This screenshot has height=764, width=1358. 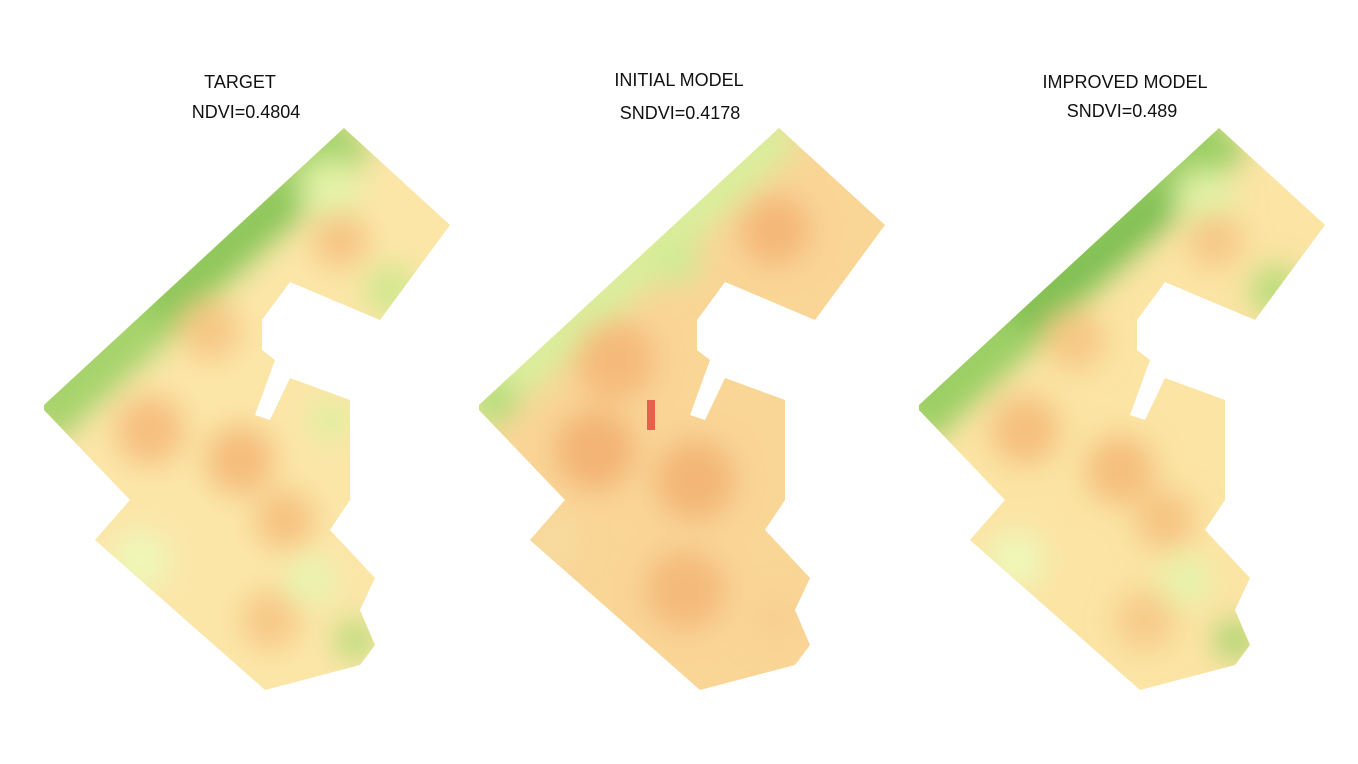 I want to click on panel-title: IMPROVED MODEL, so click(x=1124, y=82).